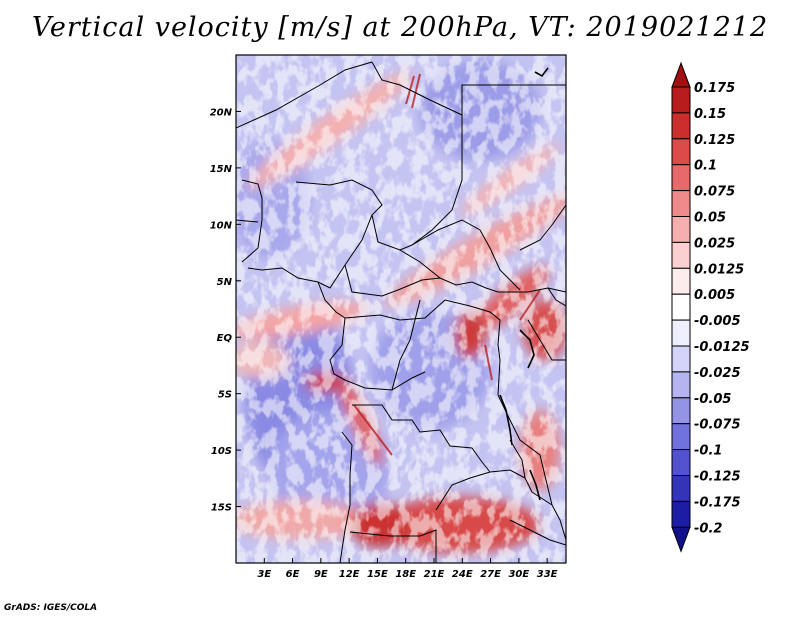 The image size is (800, 618). Describe the element at coordinates (714, 192) in the screenshot. I see `colorbar-label: 0.075` at that location.